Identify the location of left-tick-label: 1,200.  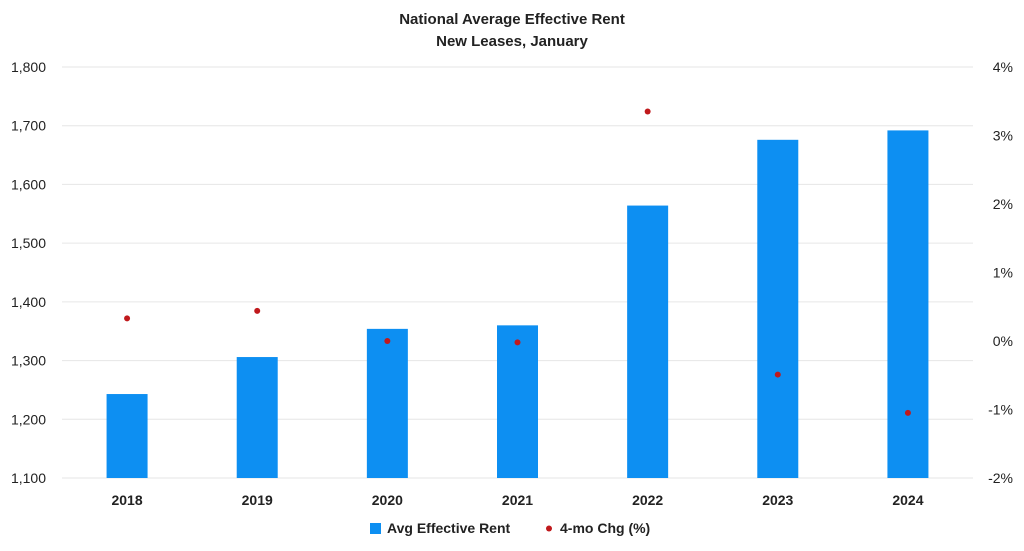
(28, 419).